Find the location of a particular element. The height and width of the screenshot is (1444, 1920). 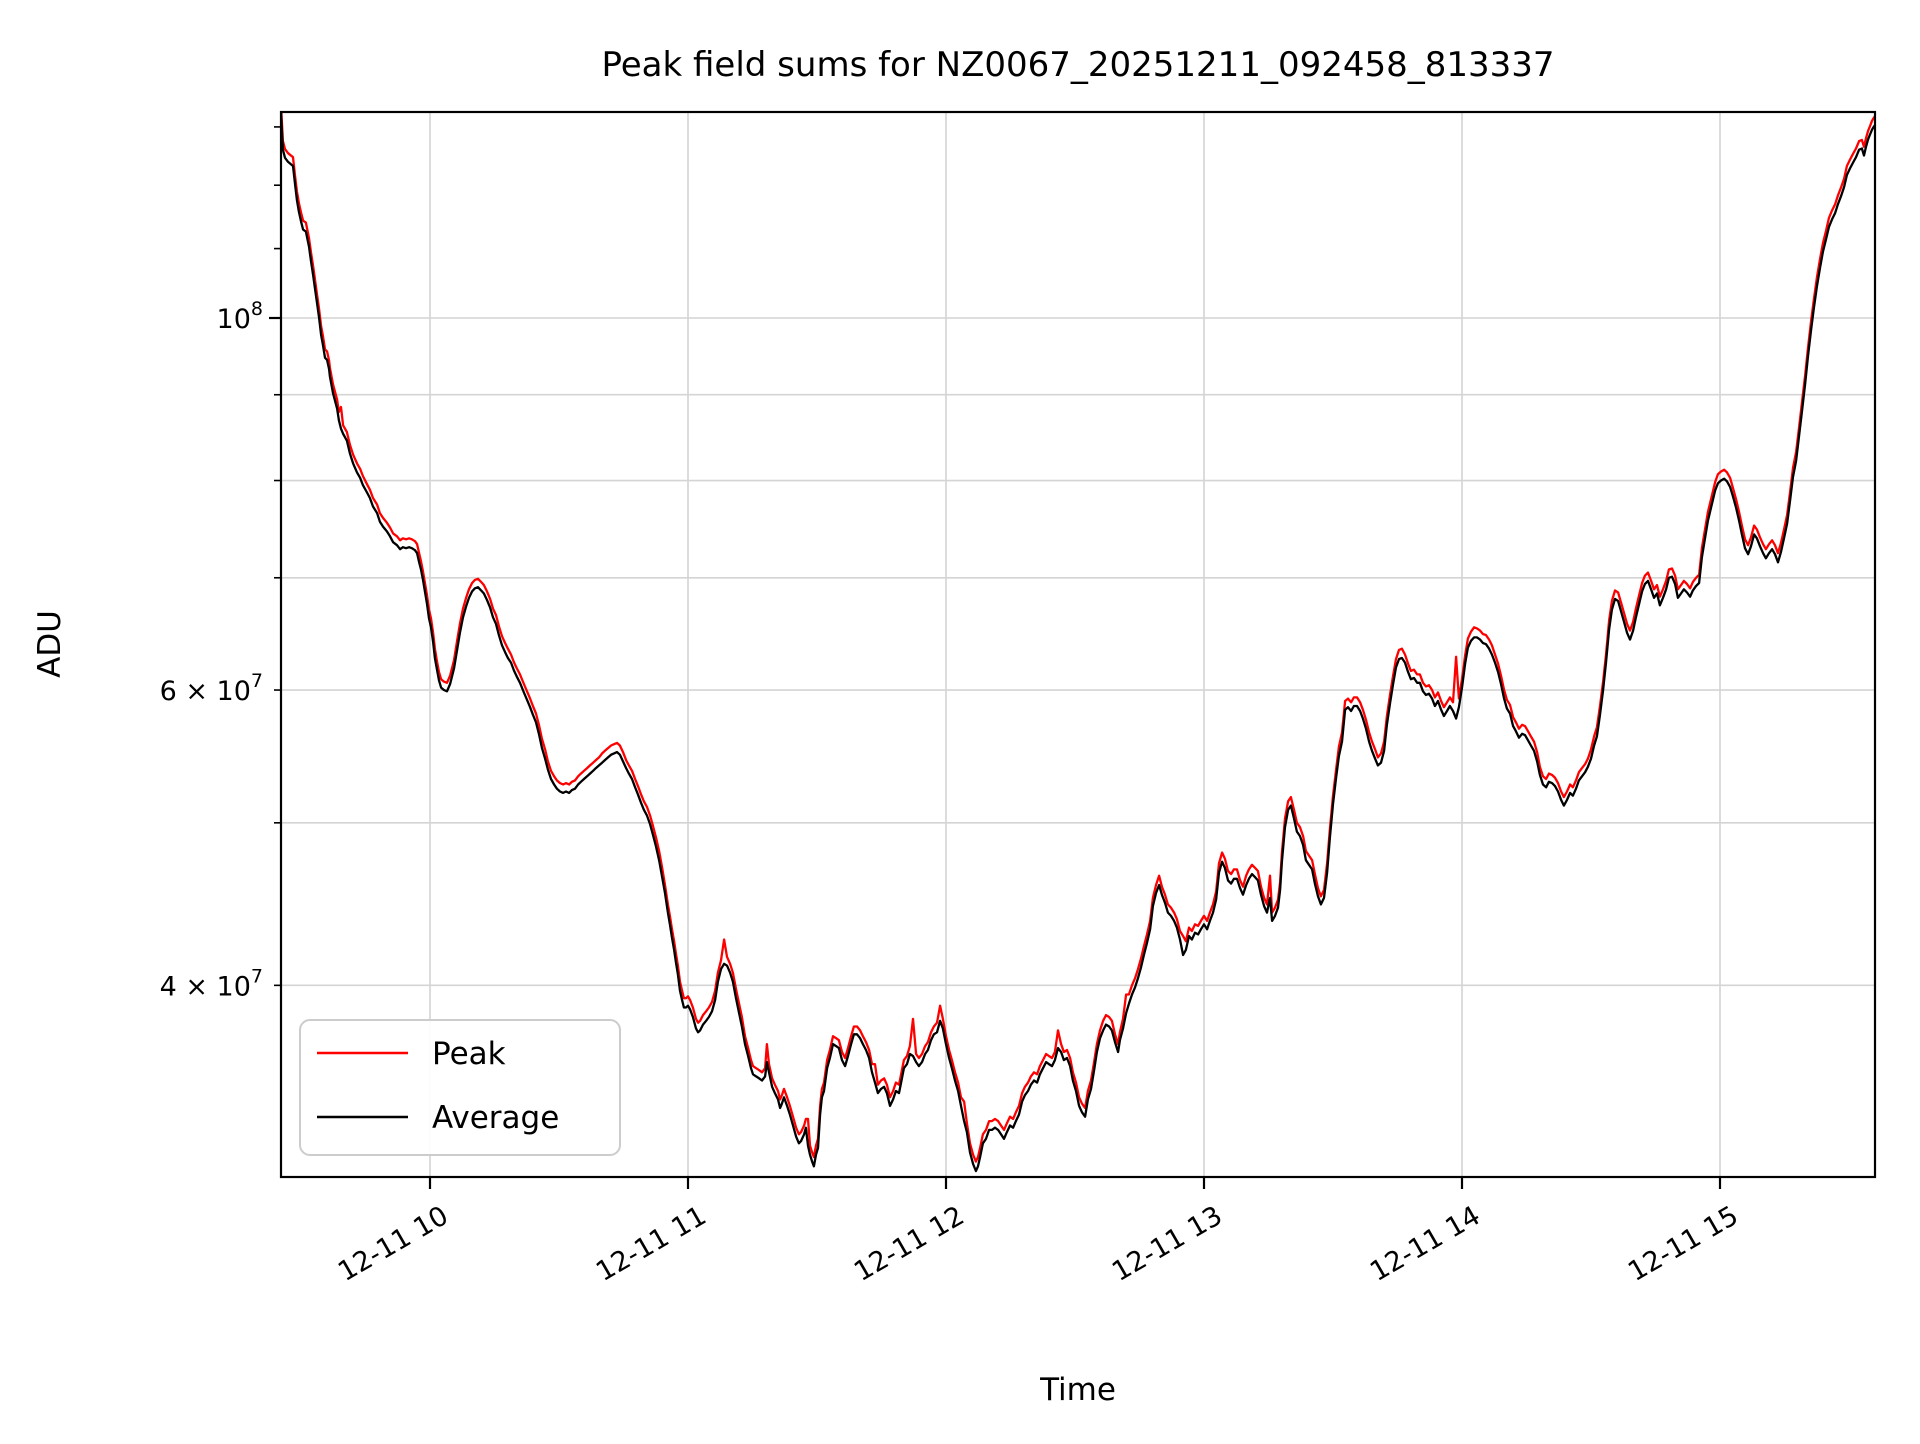

x-tick-label: 12-11 11 is located at coordinates (651, 1244).